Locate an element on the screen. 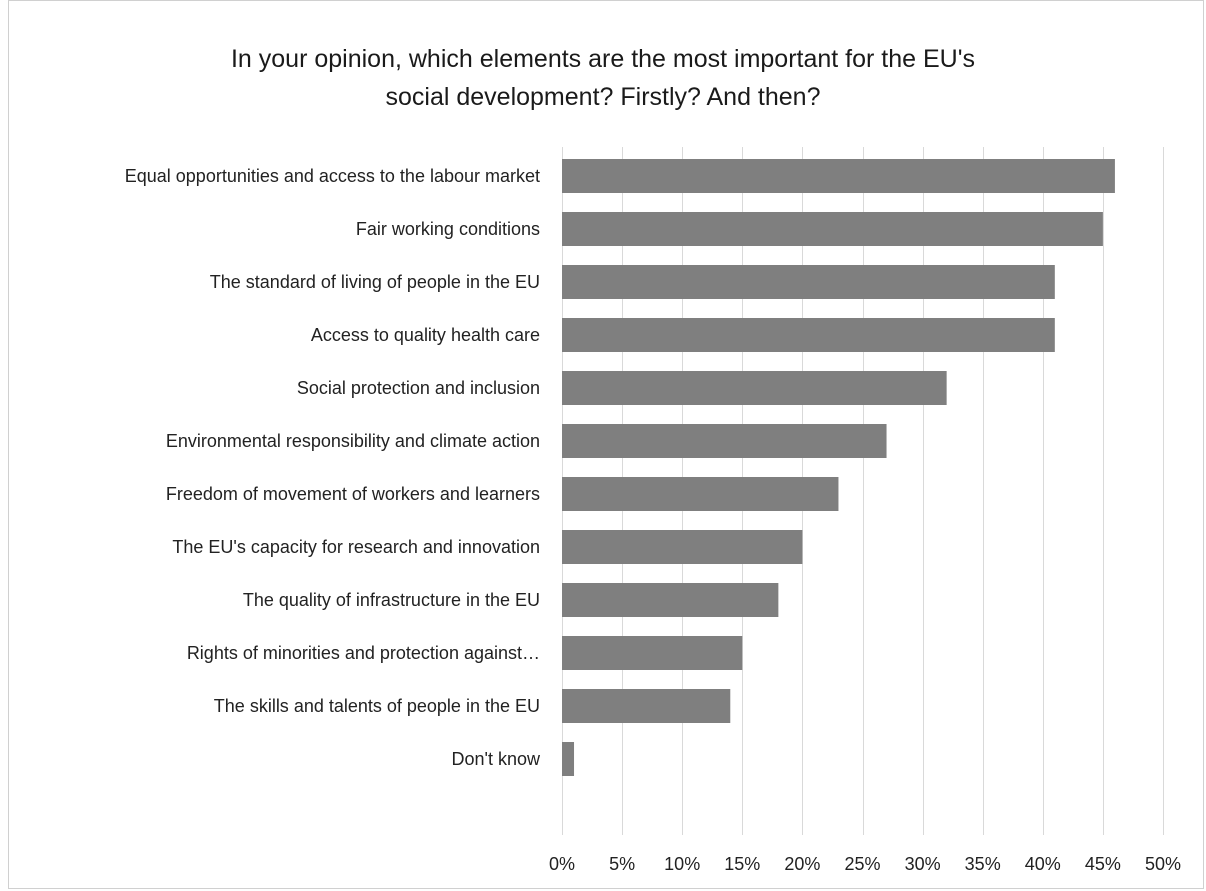  chart-title-line-2: social development? Firstly? And then? is located at coordinates (603, 97).